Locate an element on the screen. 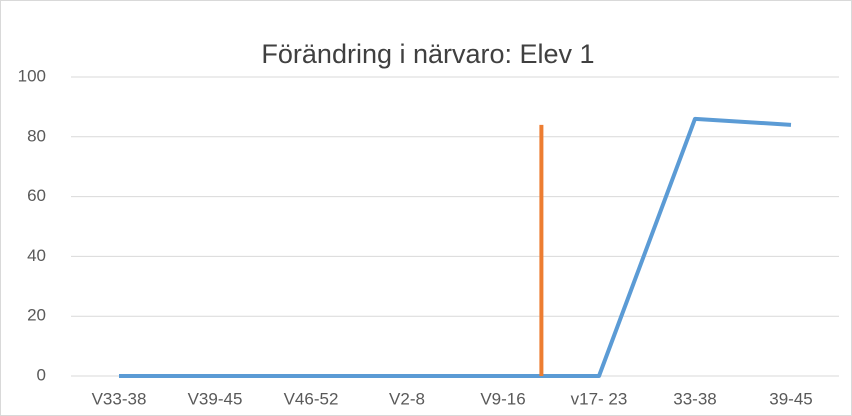  y-tick-label: 20 is located at coordinates (36, 315).